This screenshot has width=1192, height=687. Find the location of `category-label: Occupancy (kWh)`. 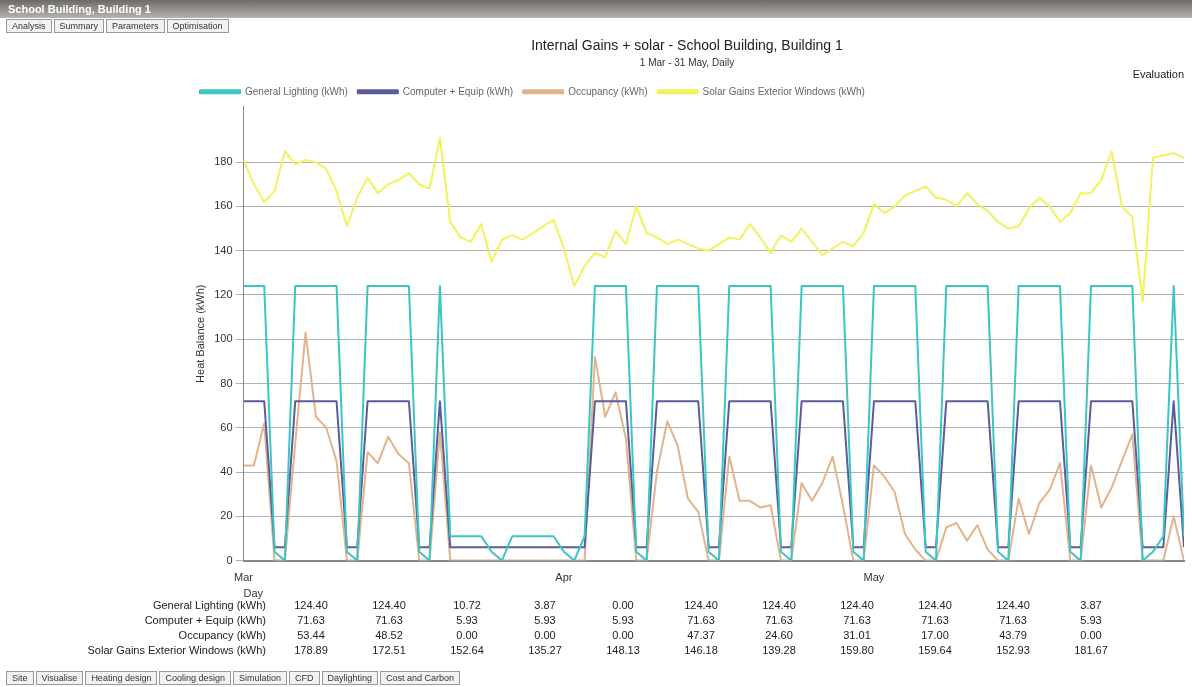

category-label: Occupancy (kWh) is located at coordinates (222, 635).